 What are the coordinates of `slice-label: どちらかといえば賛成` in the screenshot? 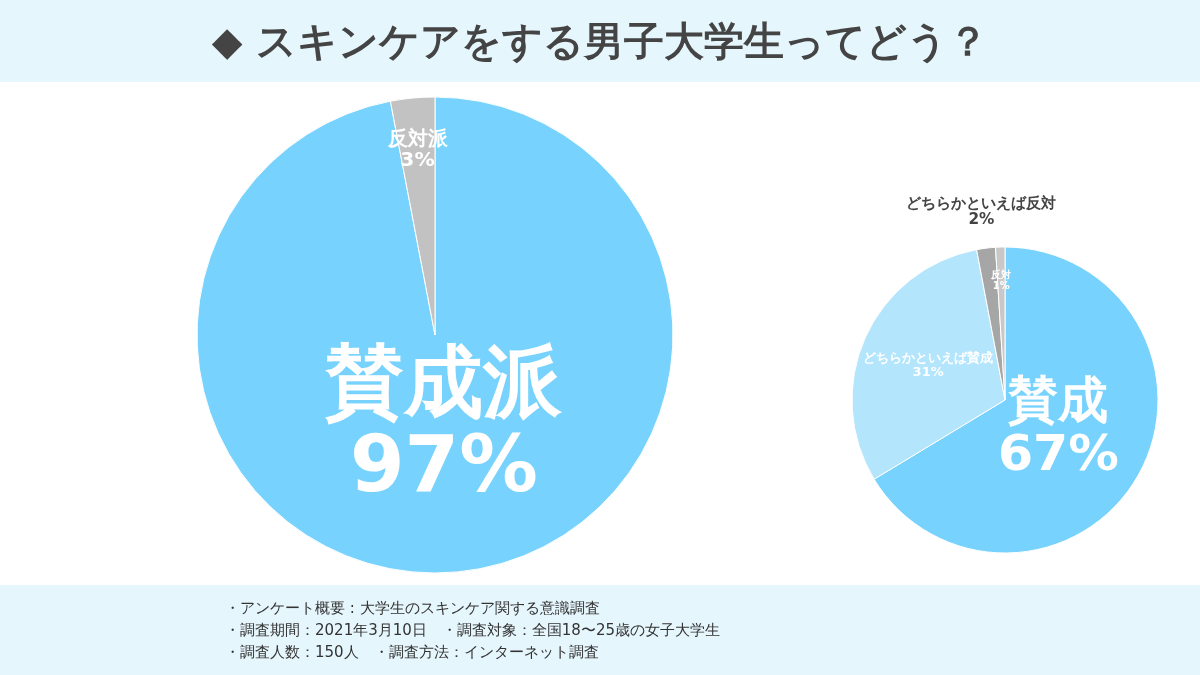 It's located at (928, 358).